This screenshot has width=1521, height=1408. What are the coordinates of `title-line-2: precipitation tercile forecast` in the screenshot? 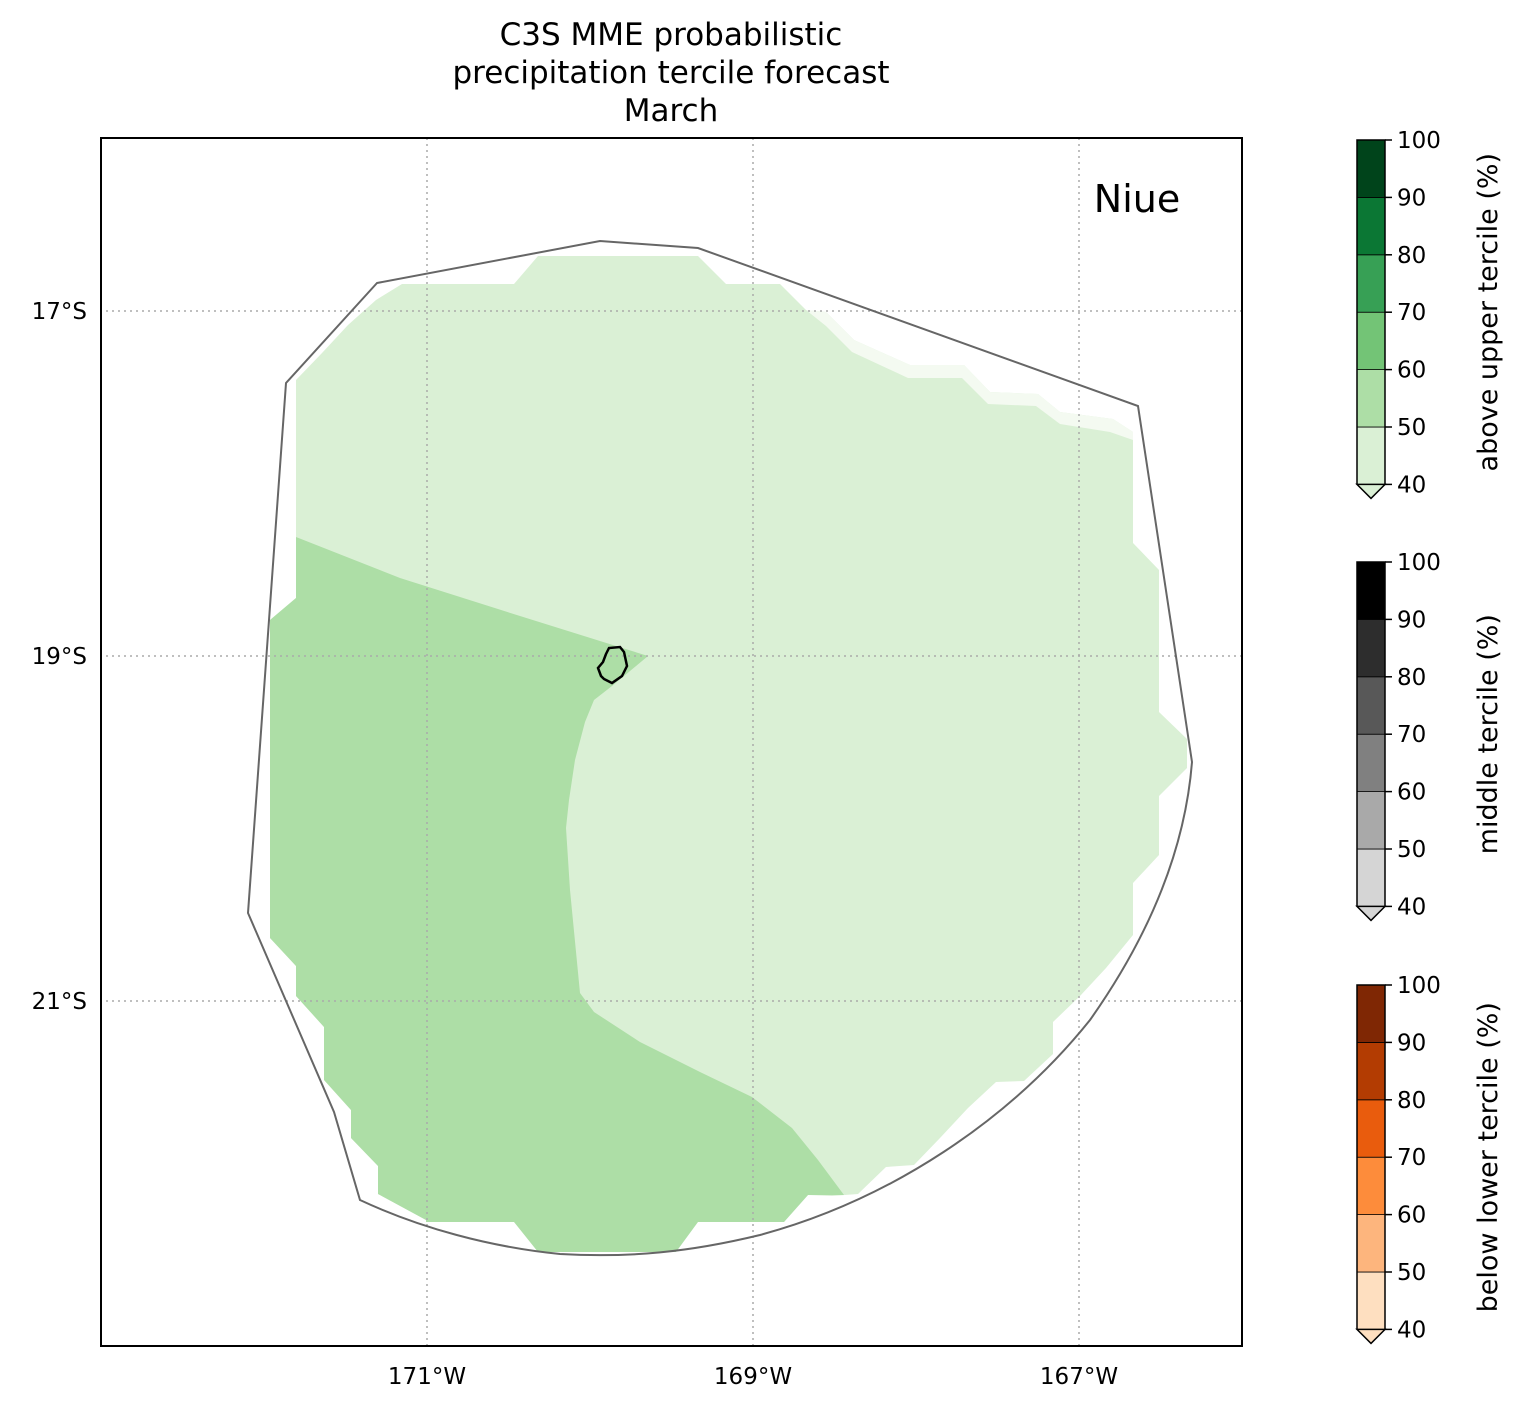 It's located at (671, 73).